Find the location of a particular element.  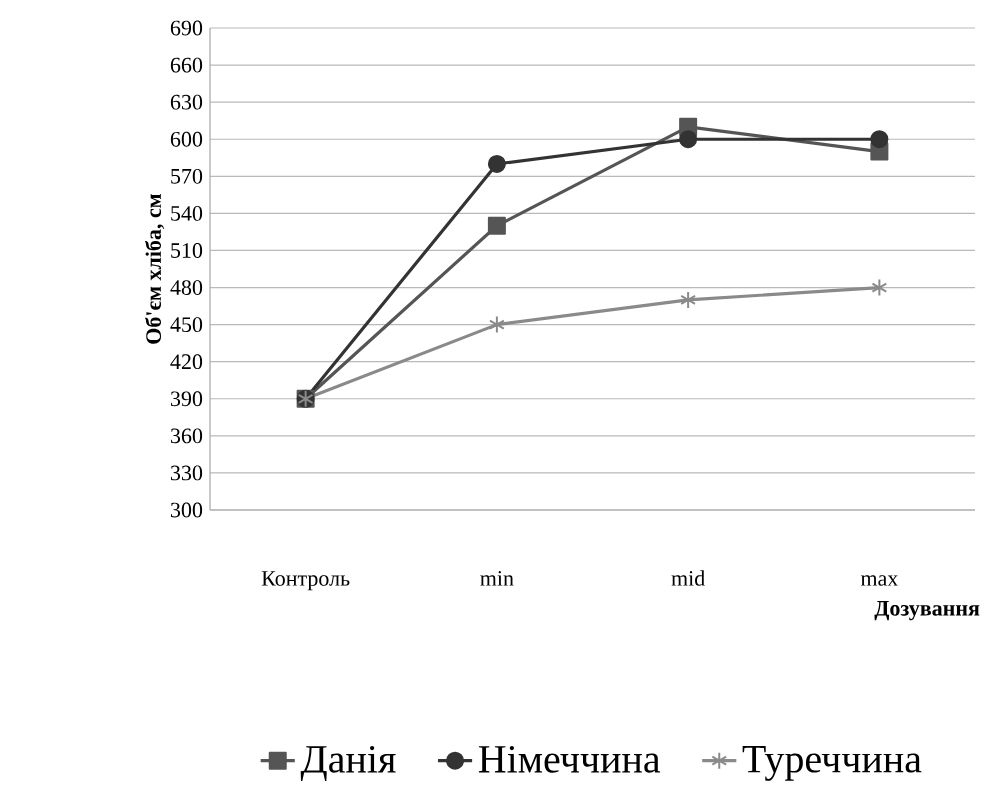

legend-label: Німеччина is located at coordinates (569, 759).